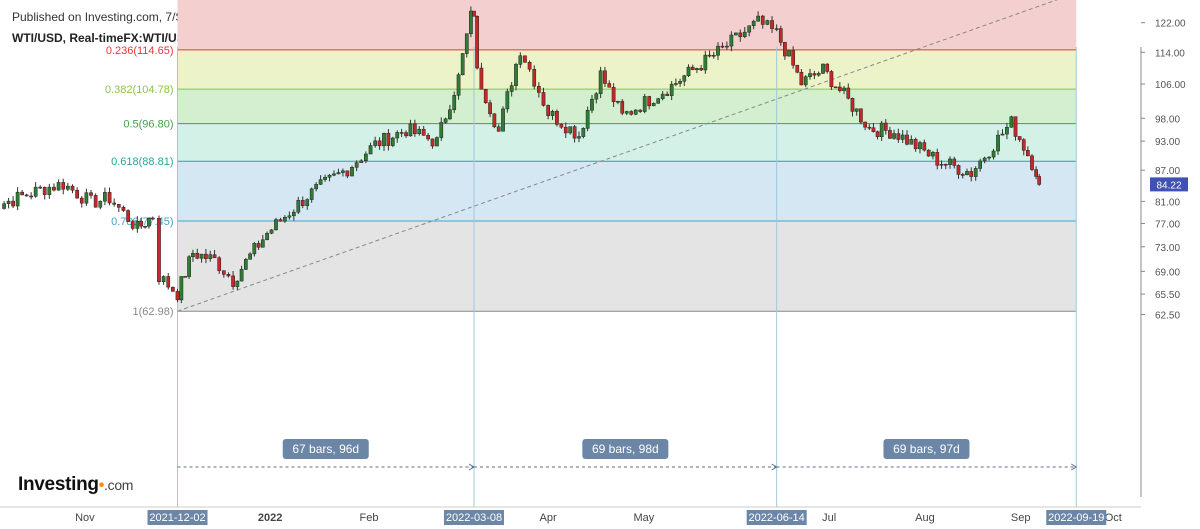  I want to click on price-tick-label: 65.50, so click(1167, 295).